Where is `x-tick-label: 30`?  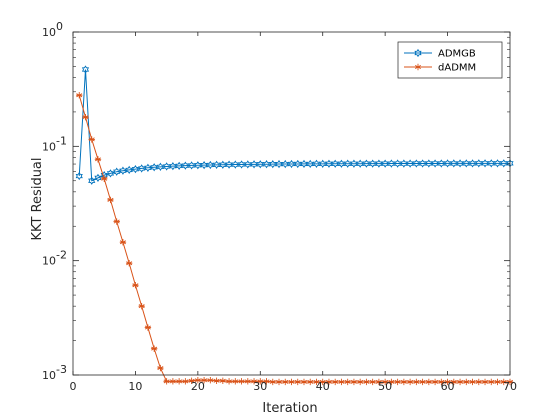 x-tick-label: 30 is located at coordinates (260, 386).